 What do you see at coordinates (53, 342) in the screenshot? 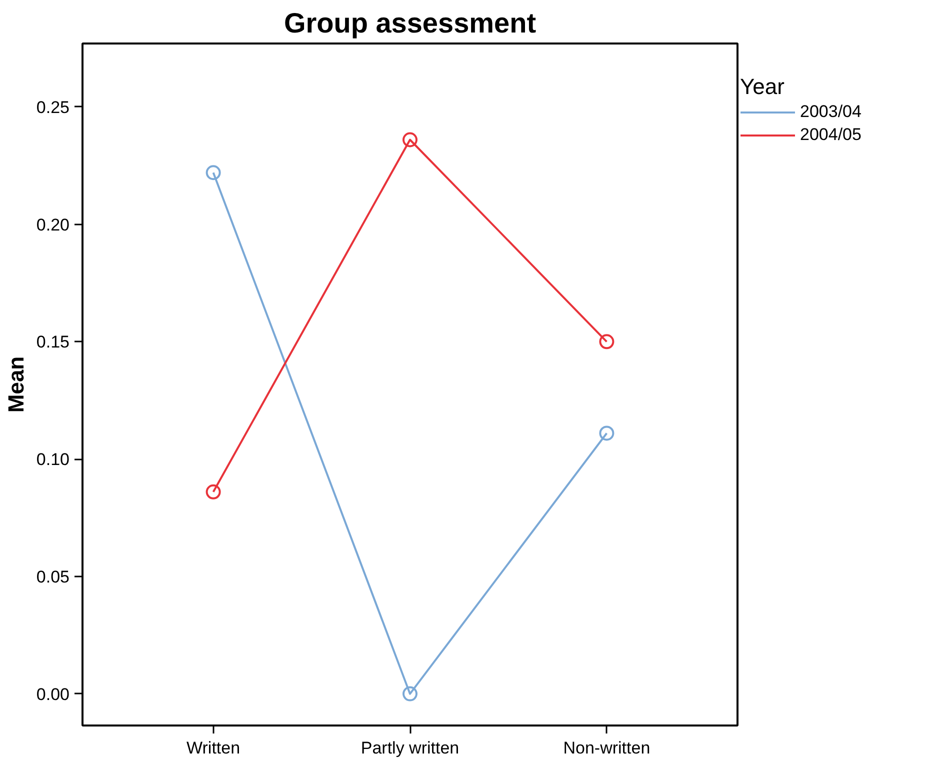
I see `y-tick-label: 0.15` at bounding box center [53, 342].